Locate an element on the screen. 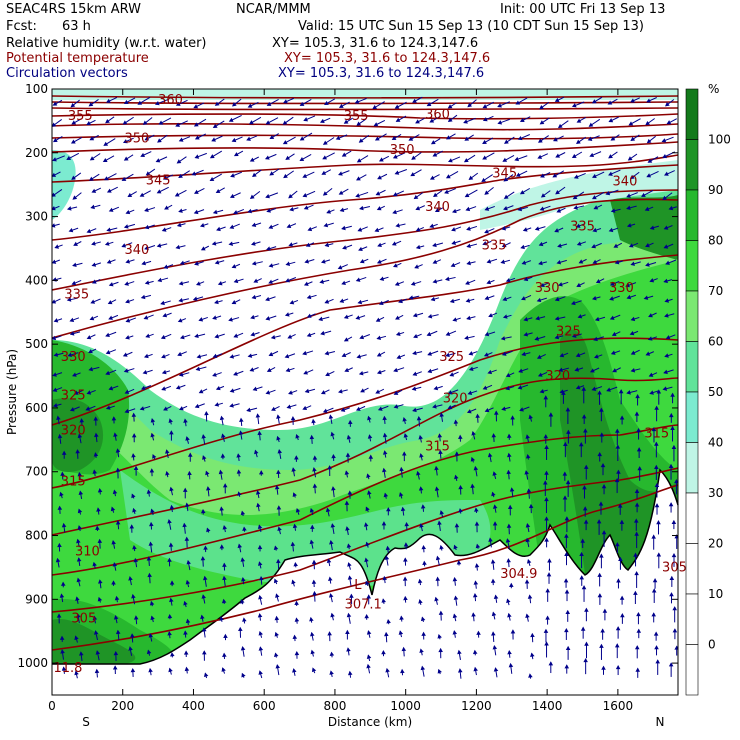 Image resolution: width=740 pixels, height=740 pixels. forecast-label: Fcst: is located at coordinates (21, 26).